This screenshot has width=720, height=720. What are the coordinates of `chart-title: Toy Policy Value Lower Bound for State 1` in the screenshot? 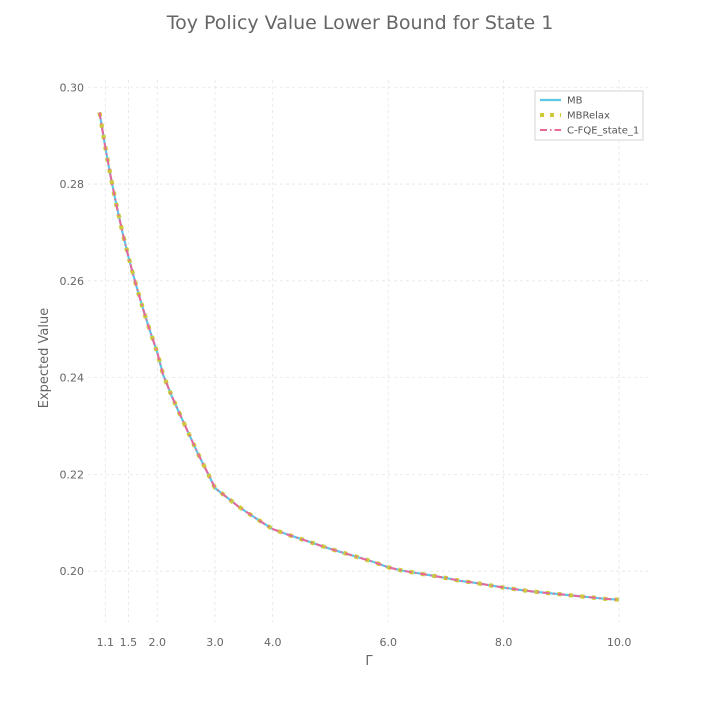 It's located at (360, 23).